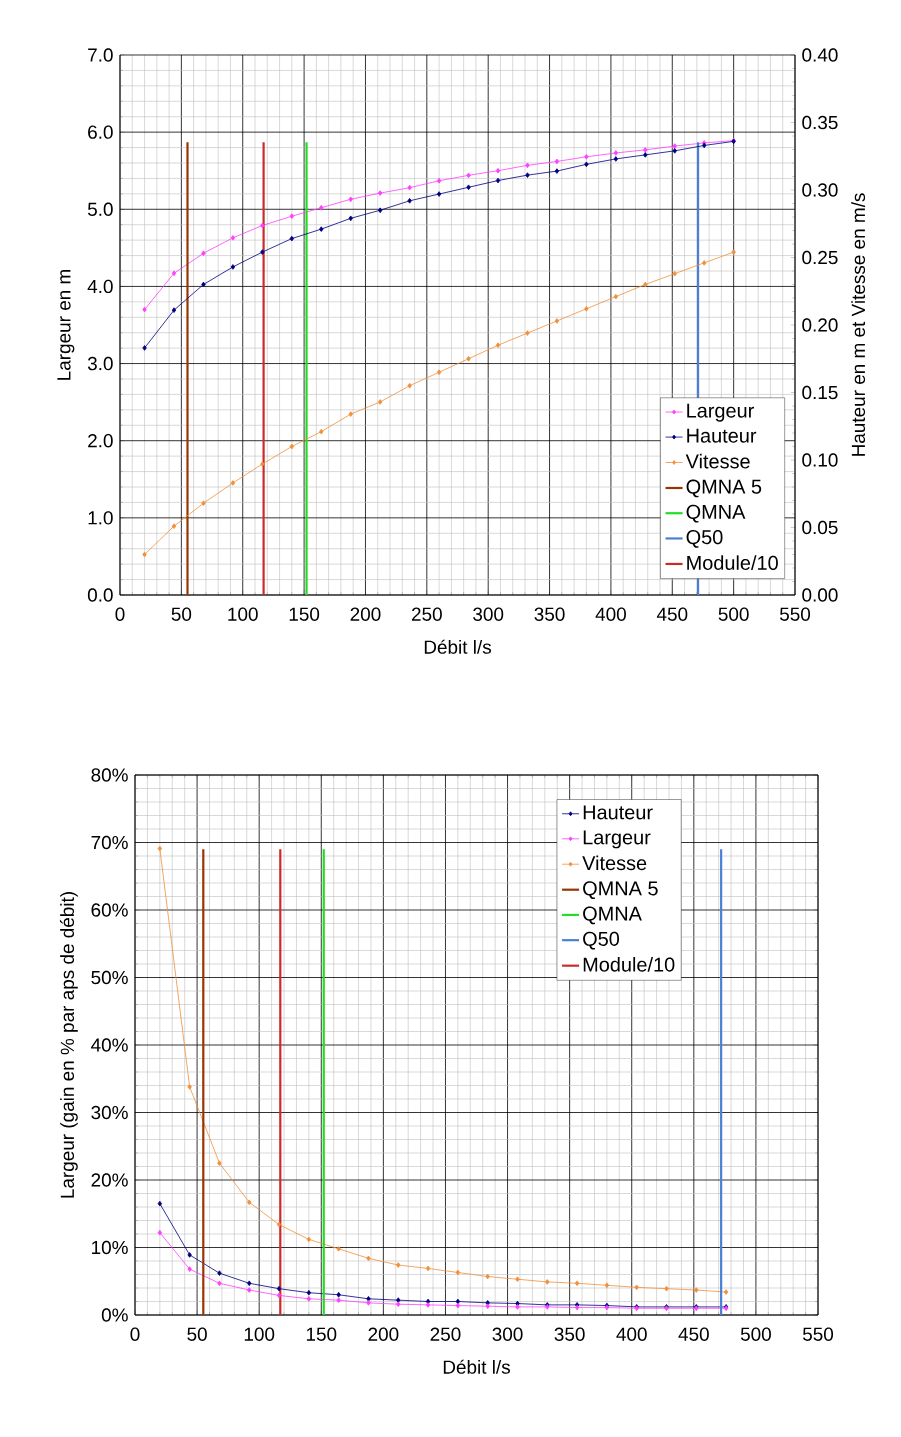 Image resolution: width=901 pixels, height=1437 pixels. What do you see at coordinates (820, 595) in the screenshot?
I see `y2-tick-label: 0.00` at bounding box center [820, 595].